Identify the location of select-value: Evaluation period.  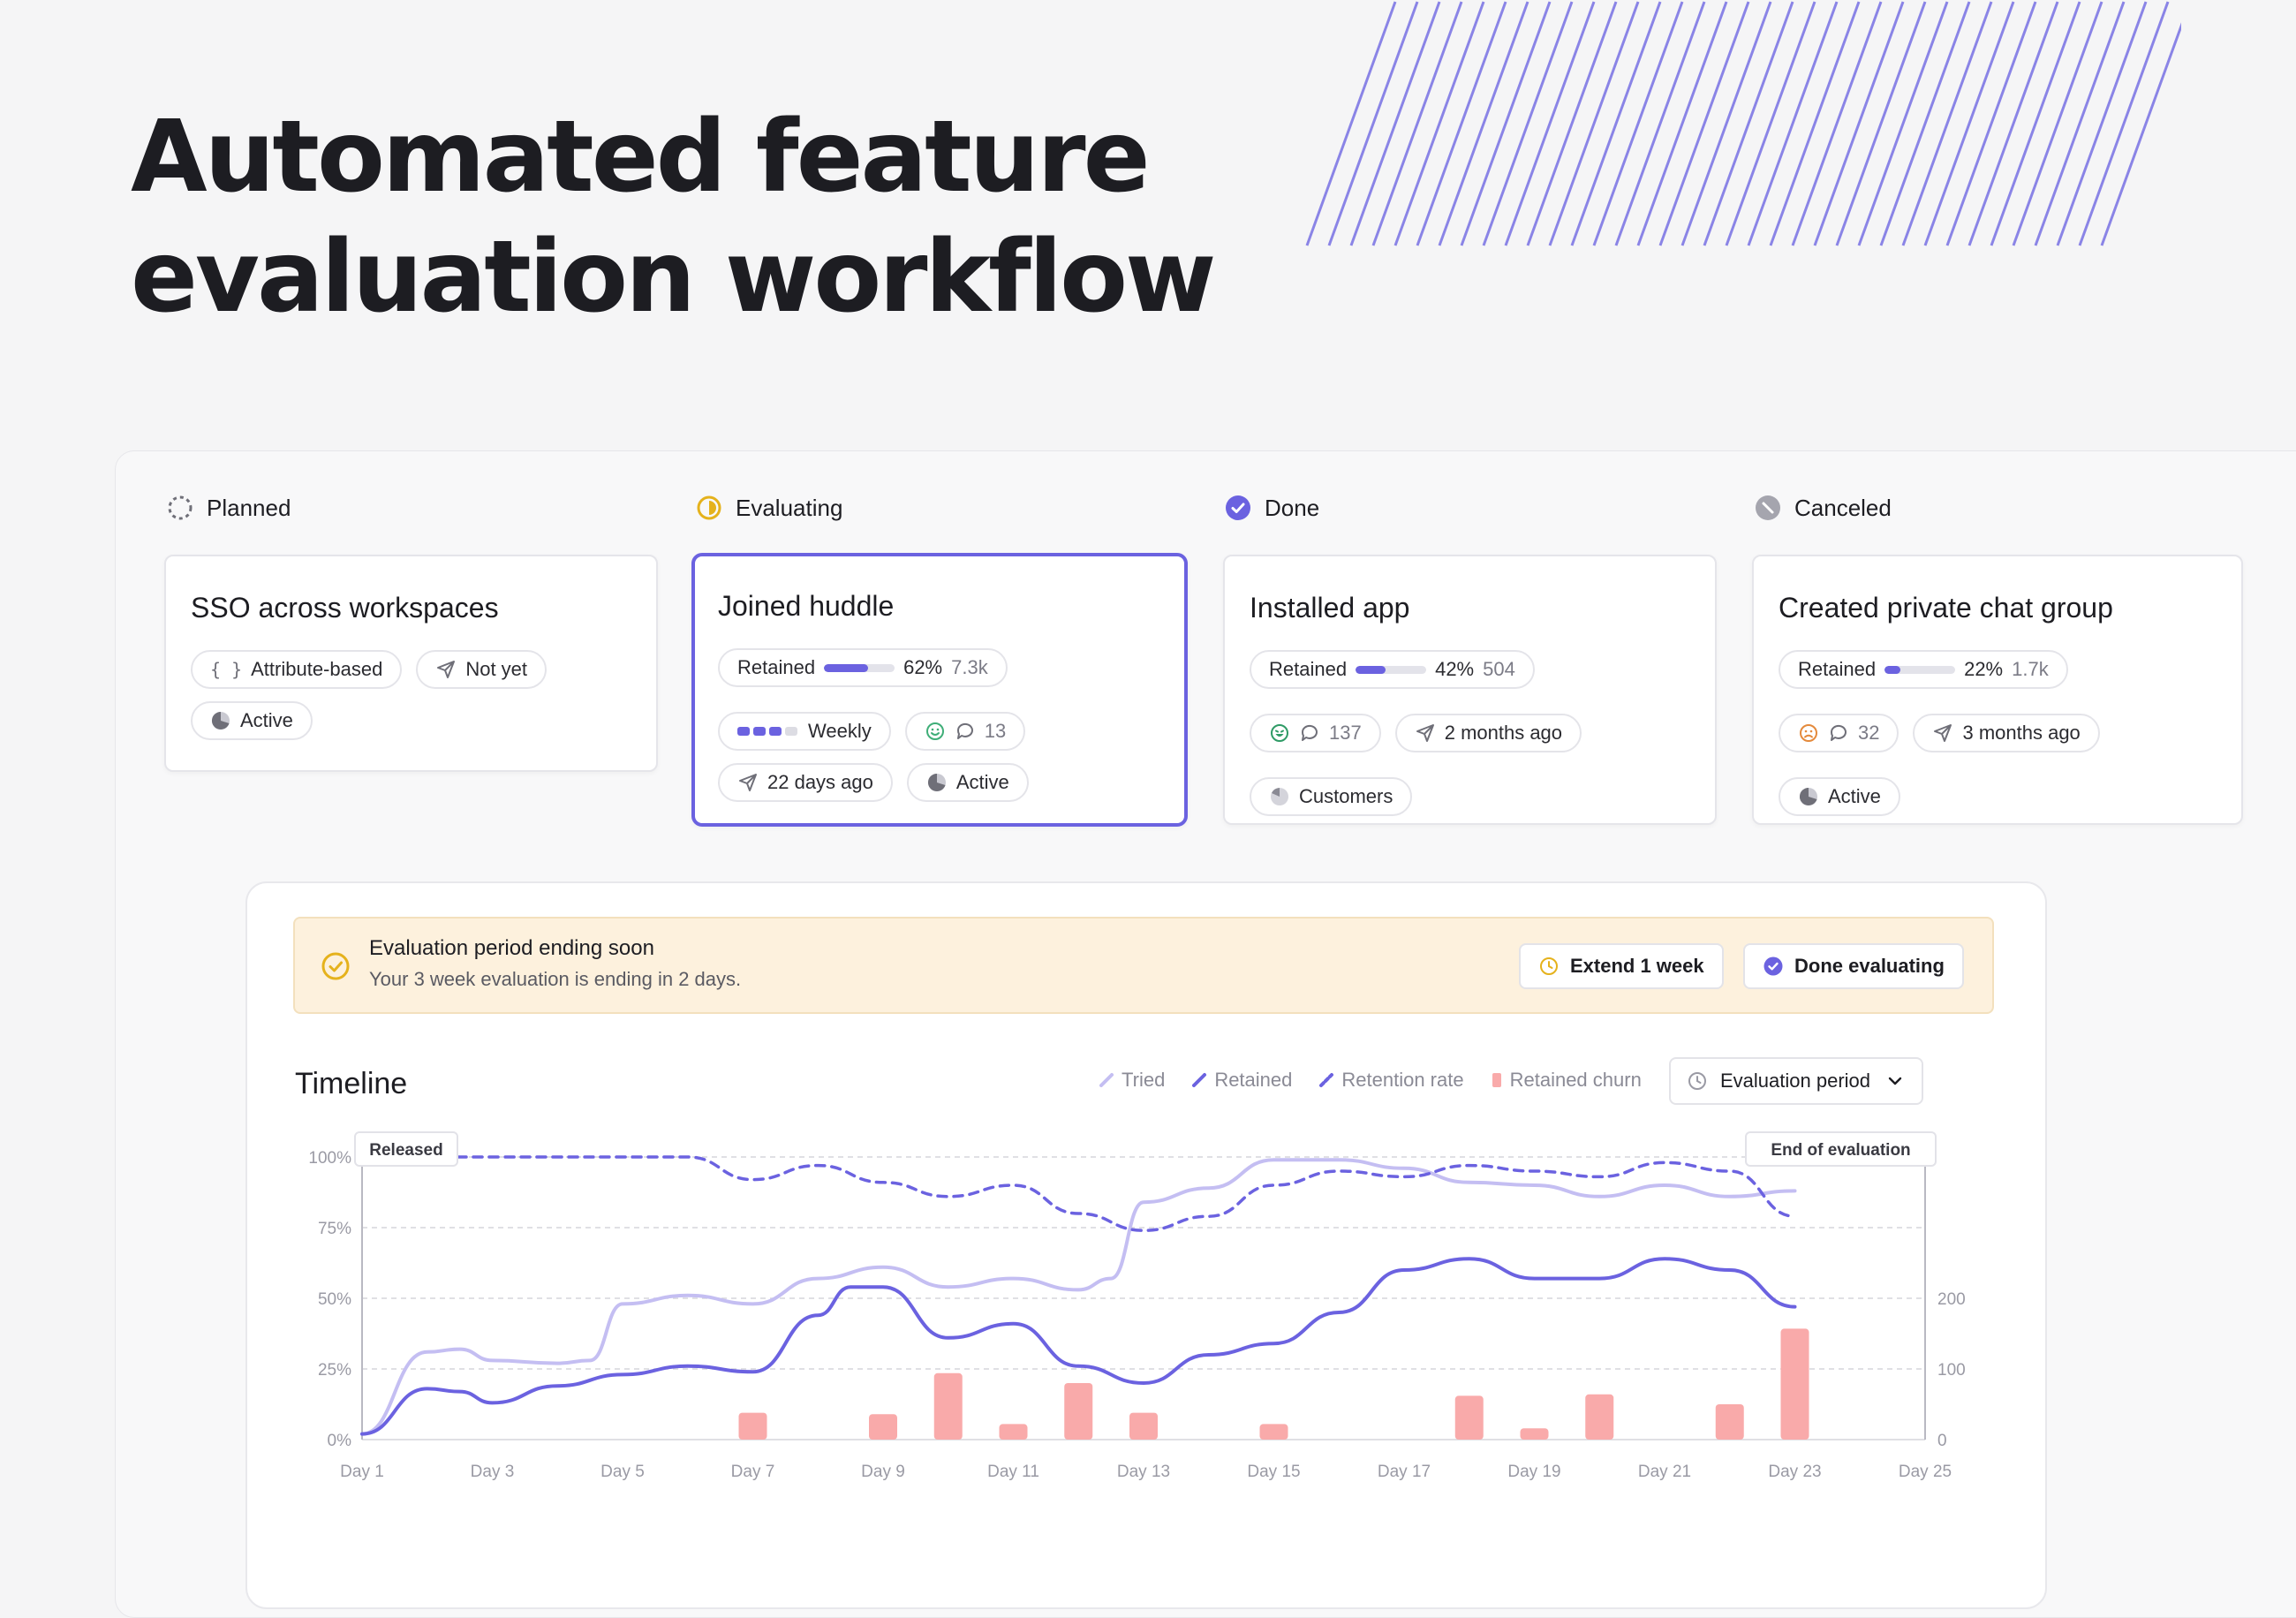
(1795, 1081).